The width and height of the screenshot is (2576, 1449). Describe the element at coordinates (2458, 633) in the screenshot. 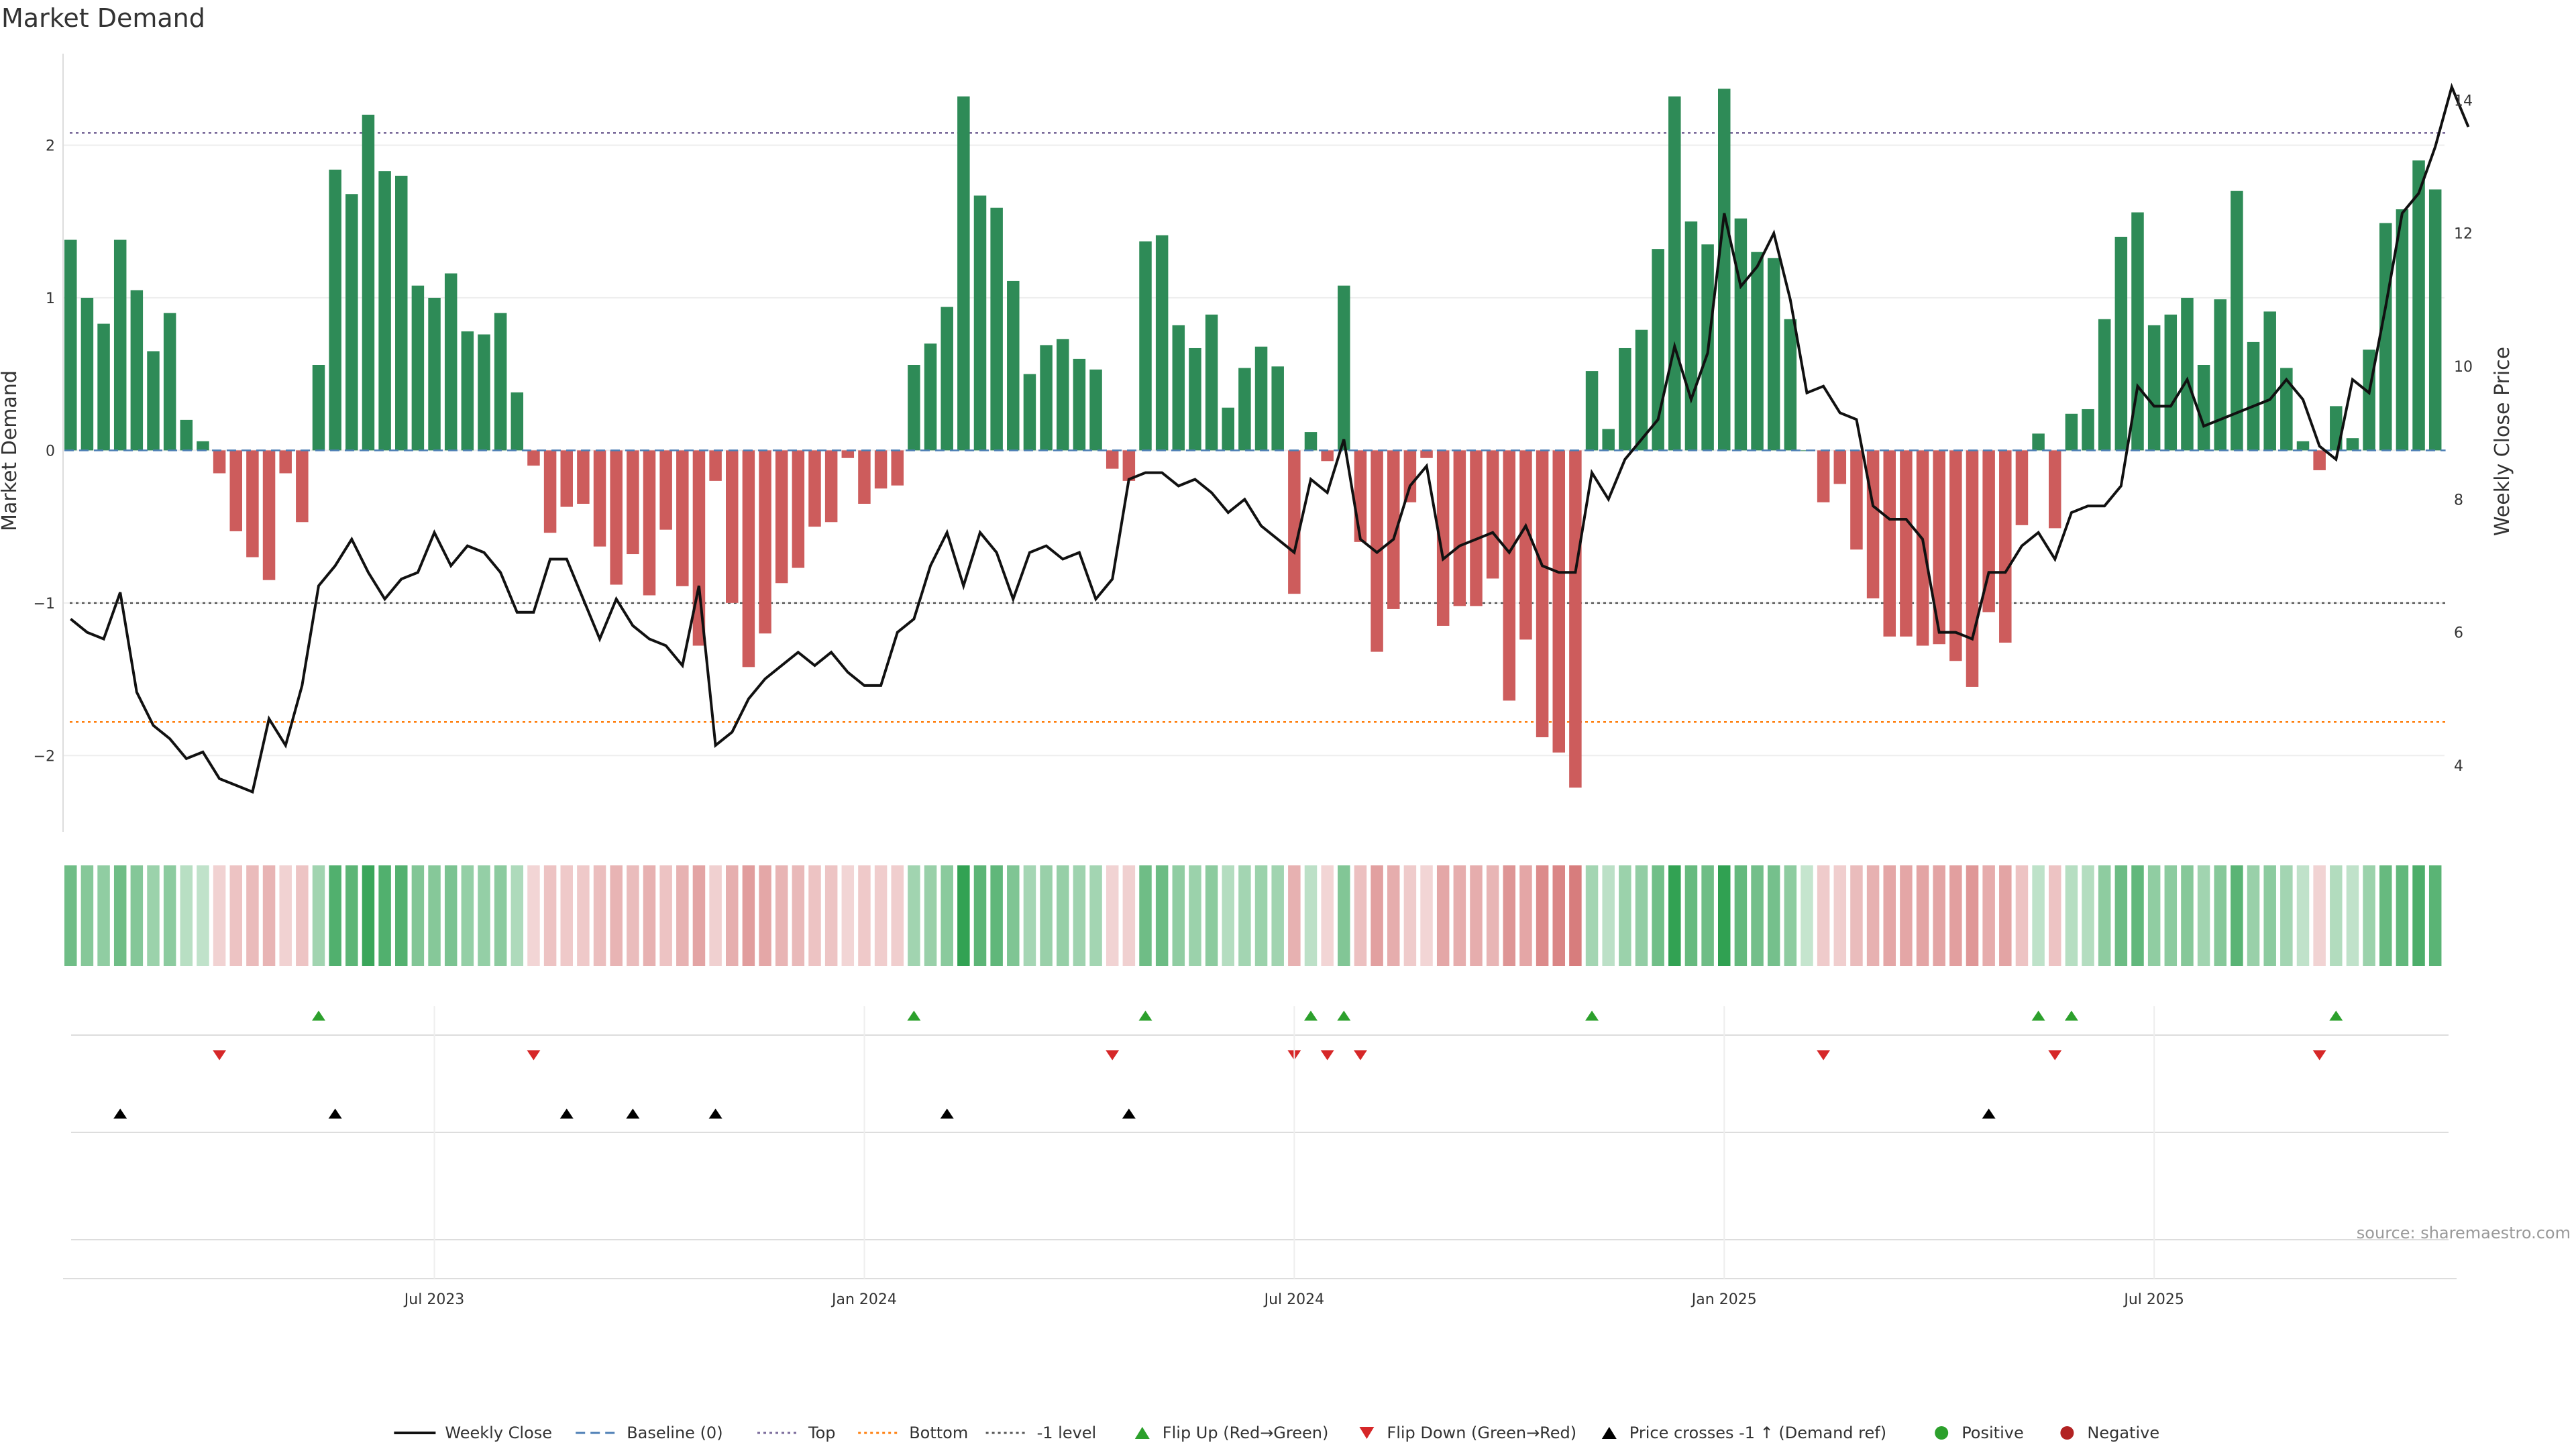

I see `right-tick-label: 6` at that location.